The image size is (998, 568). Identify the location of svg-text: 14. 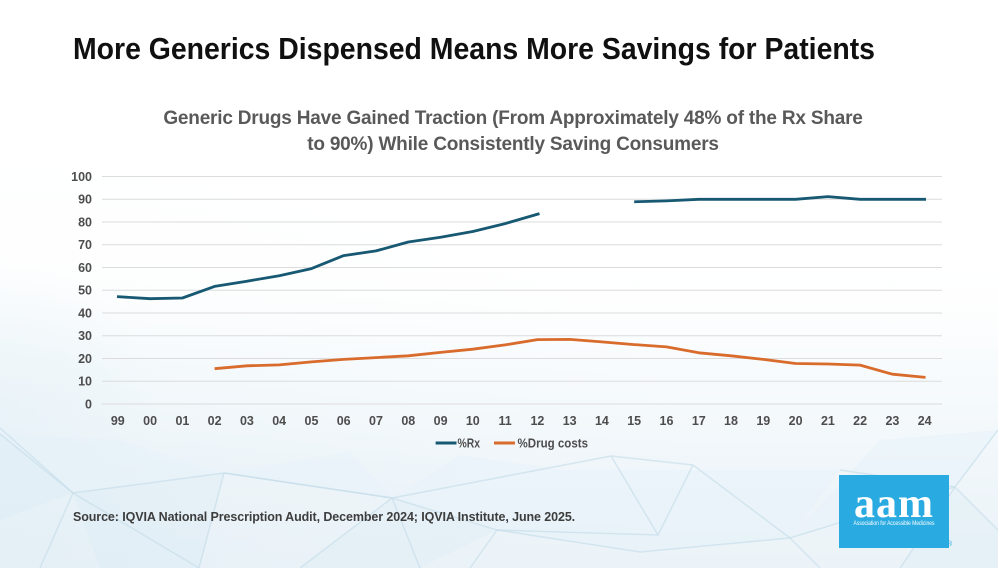
(602, 421).